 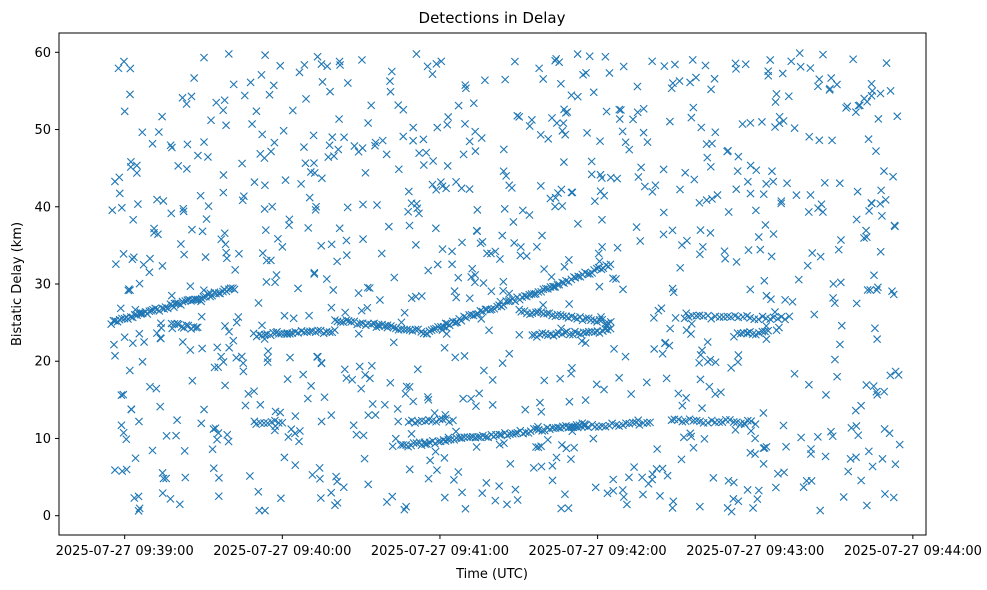 I want to click on x-tick-label: 2025-07-27 09:41:00, so click(x=440, y=551).